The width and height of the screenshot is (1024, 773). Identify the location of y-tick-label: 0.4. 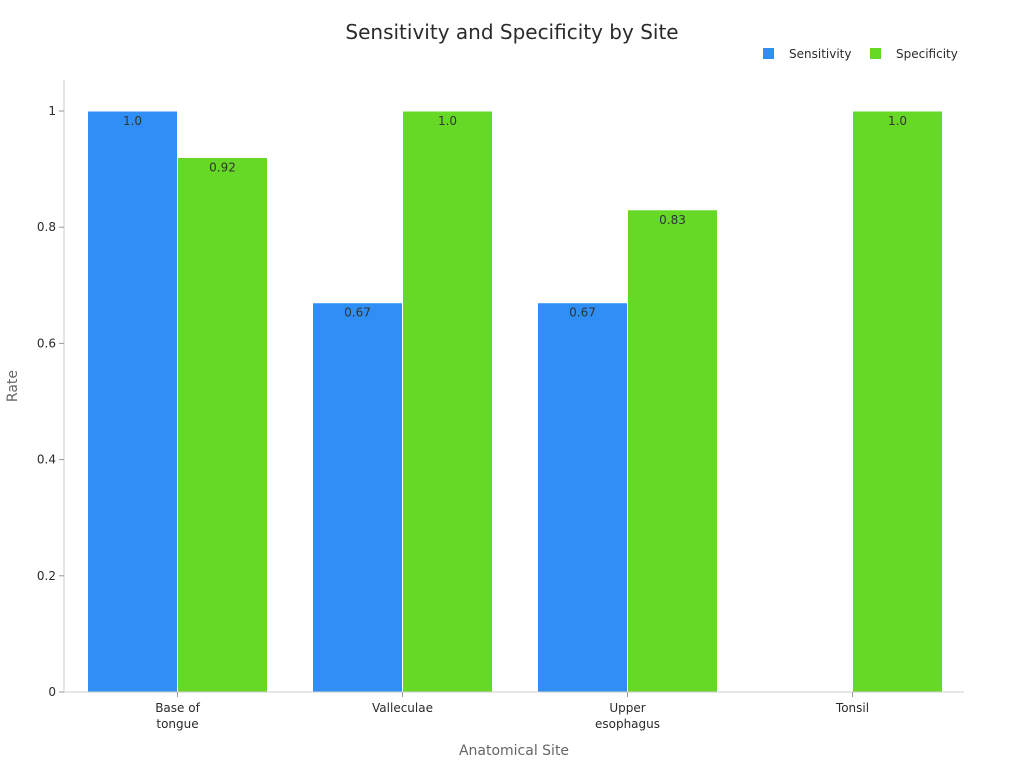
(46, 460).